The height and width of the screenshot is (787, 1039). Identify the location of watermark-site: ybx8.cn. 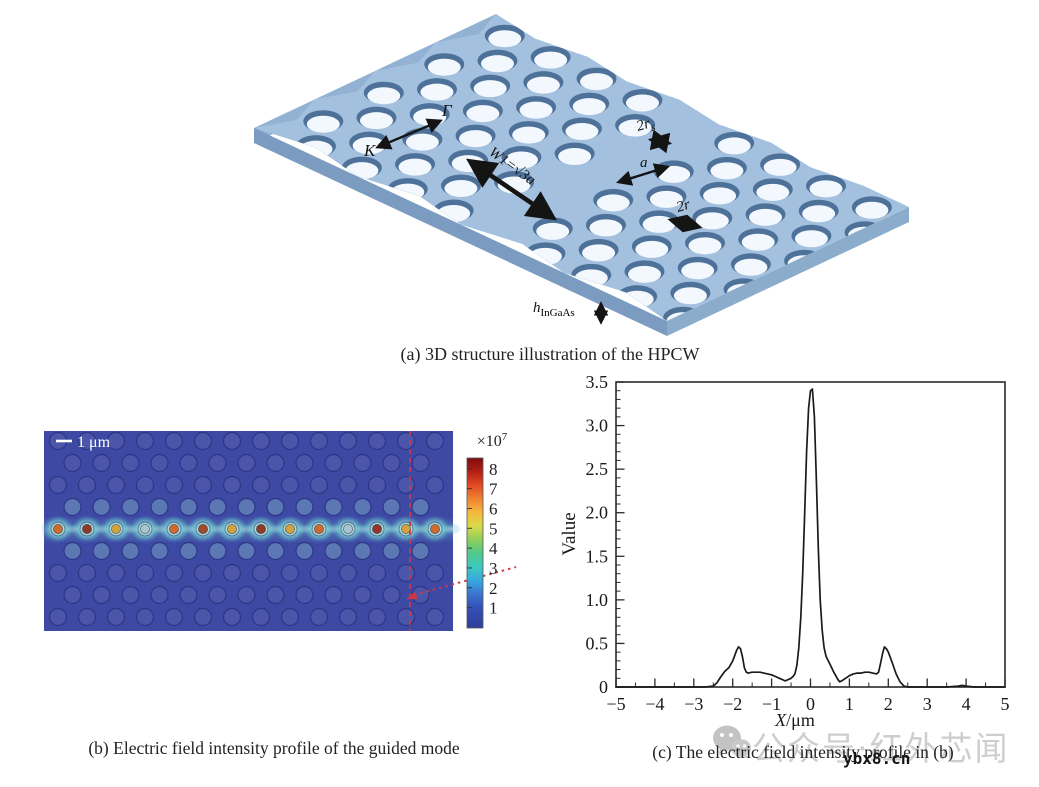
(877, 758).